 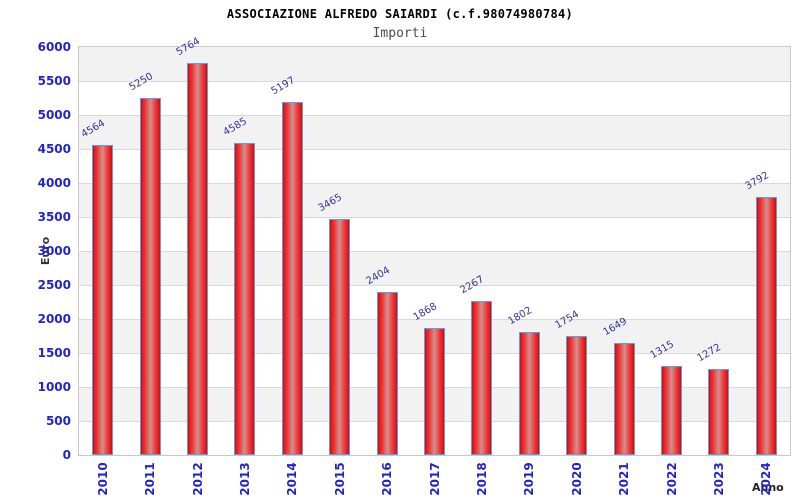 What do you see at coordinates (671, 410) in the screenshot?
I see `bar-2022` at bounding box center [671, 410].